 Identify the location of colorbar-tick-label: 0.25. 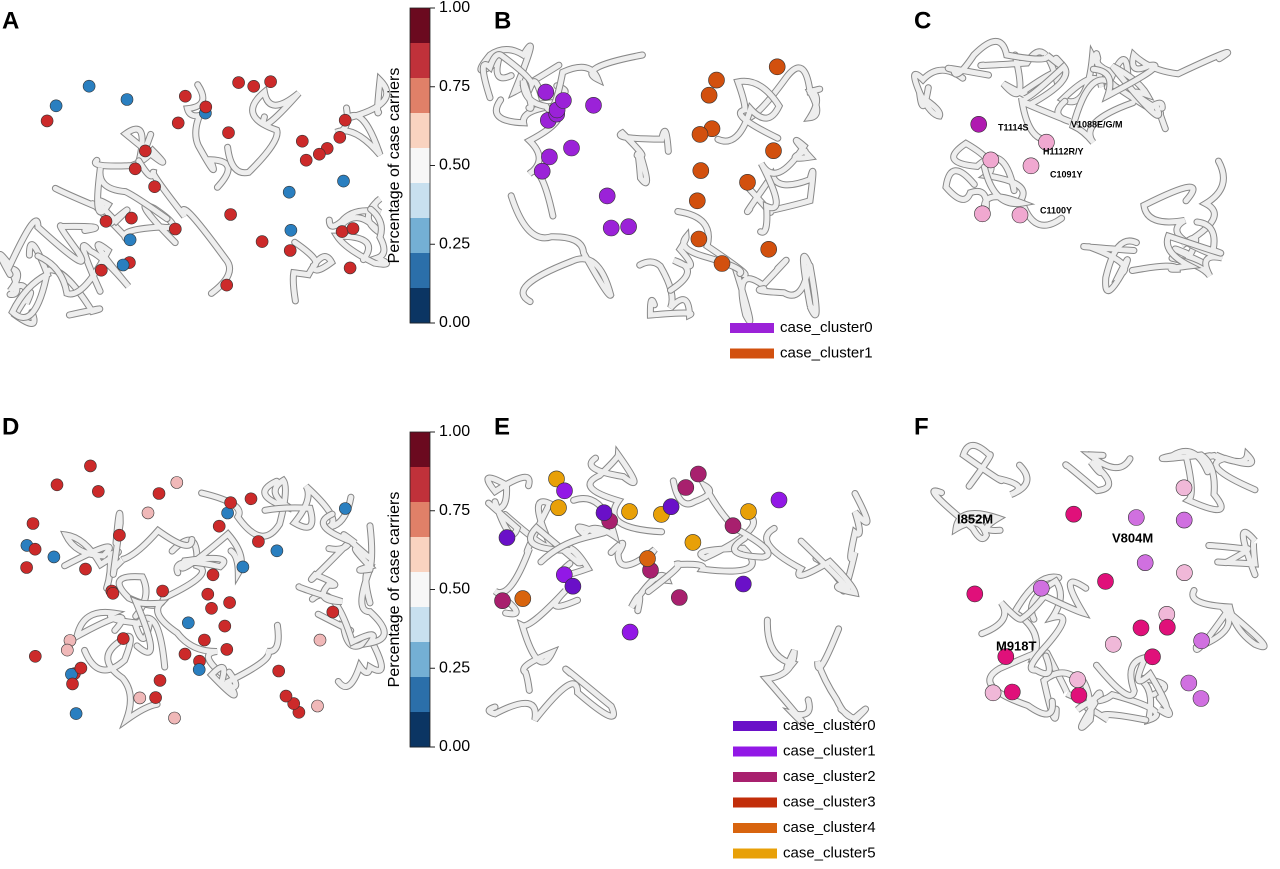
(454, 243).